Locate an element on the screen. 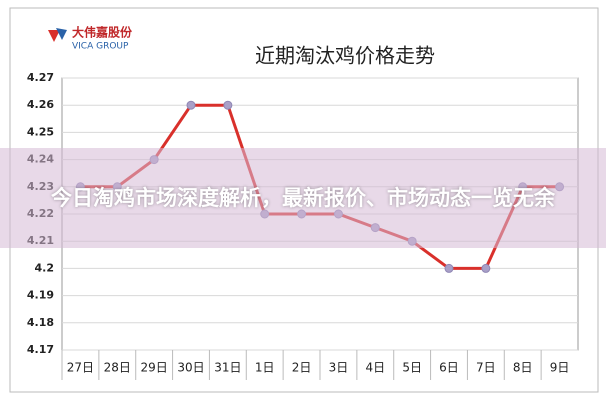 The image size is (606, 400). y-tick-label: 4.27 is located at coordinates (40, 77).